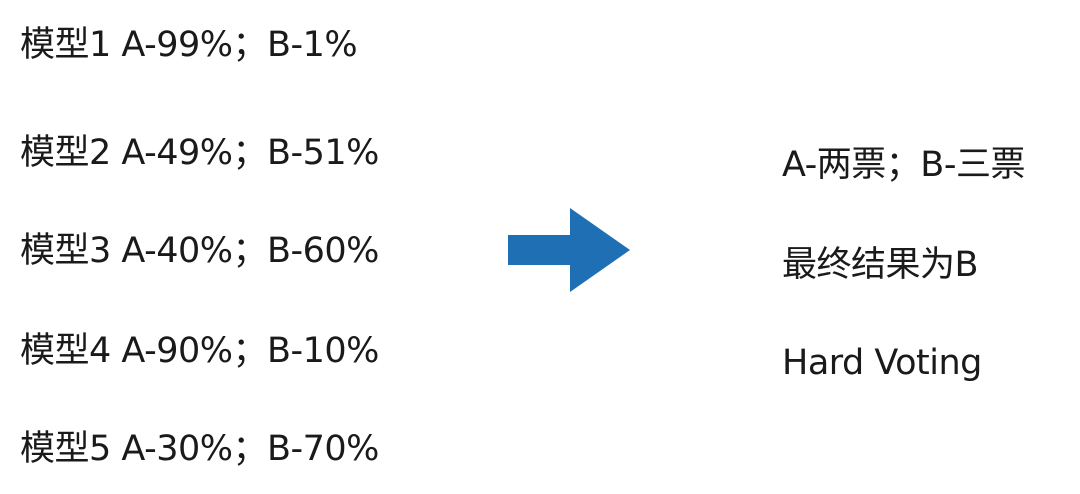 The height and width of the screenshot is (494, 1080). I want to click on model-4-result: 模型4 A-90%；B-10%, so click(199, 351).